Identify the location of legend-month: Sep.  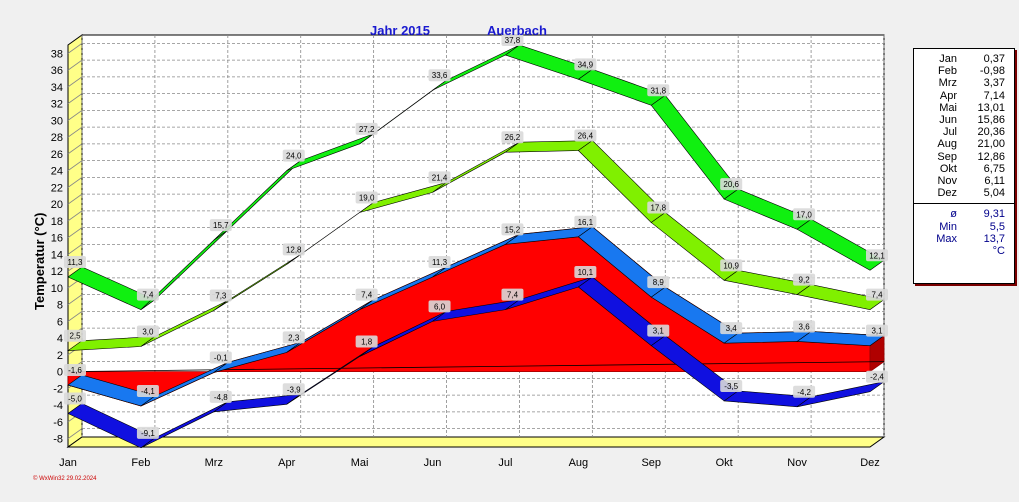
(947, 156).